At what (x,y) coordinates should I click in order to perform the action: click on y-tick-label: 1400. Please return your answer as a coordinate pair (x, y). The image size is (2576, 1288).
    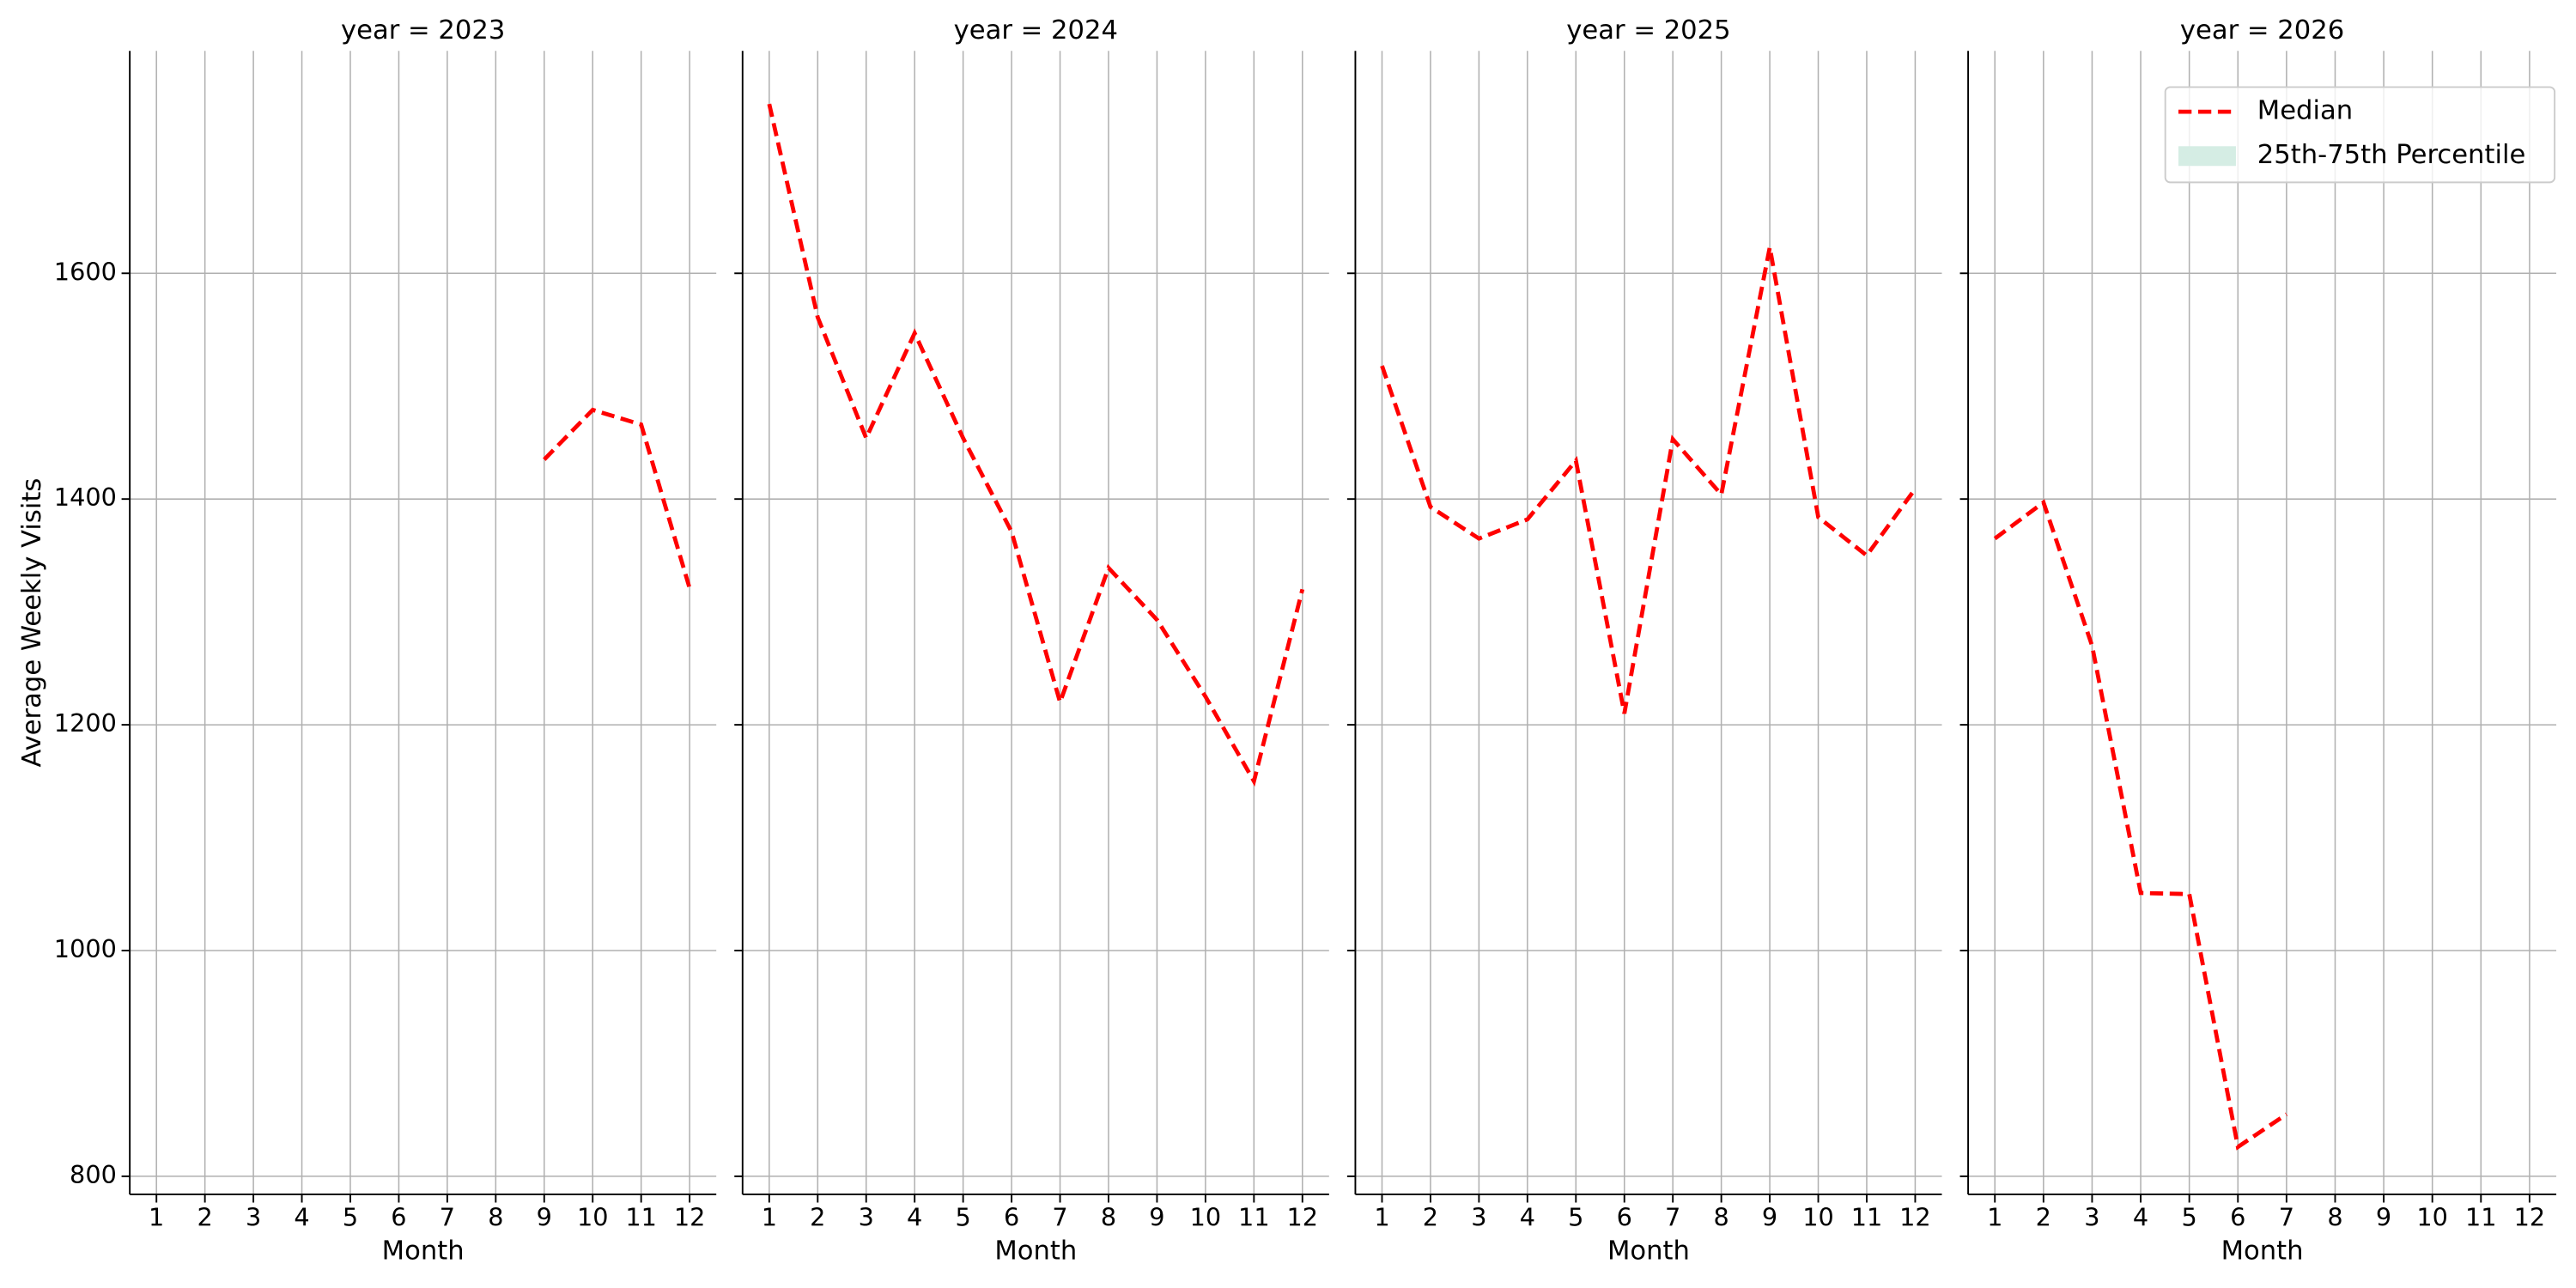
    Looking at the image, I should click on (85, 497).